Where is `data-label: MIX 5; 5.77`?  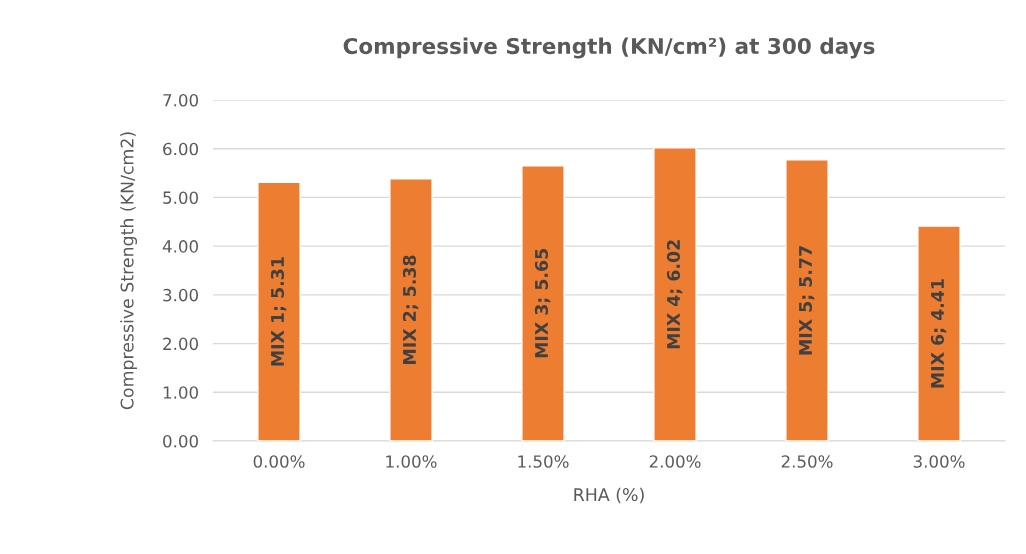
data-label: MIX 5; 5.77 is located at coordinates (807, 300).